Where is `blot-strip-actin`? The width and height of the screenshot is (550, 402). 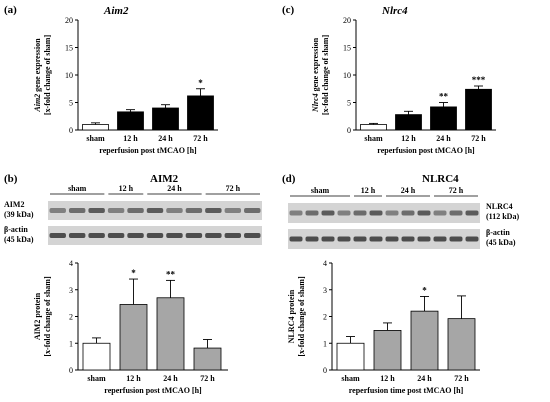
blot-strip-actin is located at coordinates (384, 239).